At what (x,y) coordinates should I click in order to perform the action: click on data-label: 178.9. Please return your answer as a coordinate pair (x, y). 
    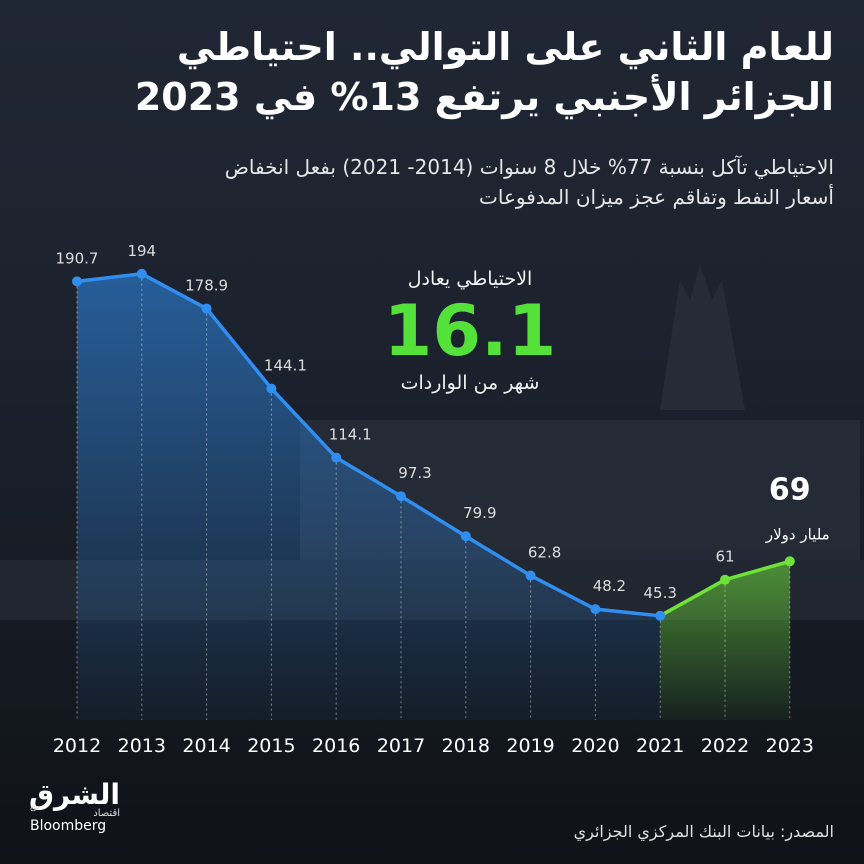
    Looking at the image, I should click on (206, 286).